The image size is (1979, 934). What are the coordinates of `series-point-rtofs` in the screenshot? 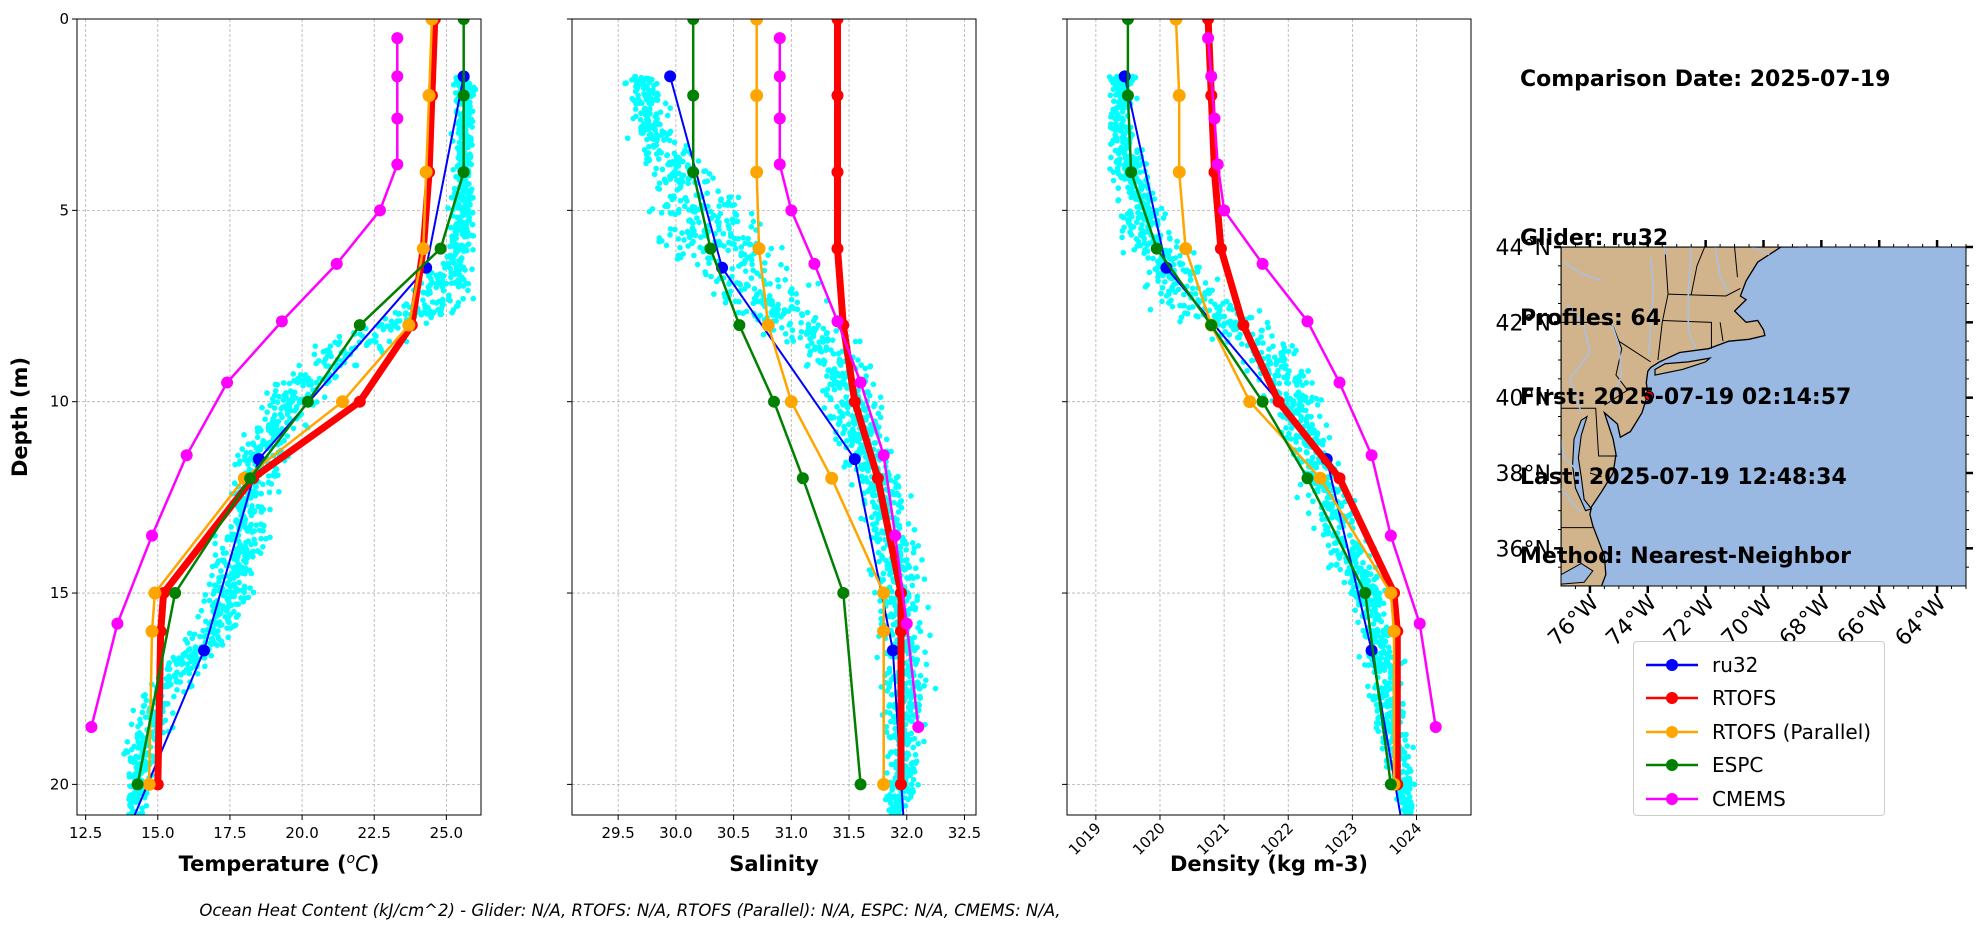 It's located at (1208, 22).